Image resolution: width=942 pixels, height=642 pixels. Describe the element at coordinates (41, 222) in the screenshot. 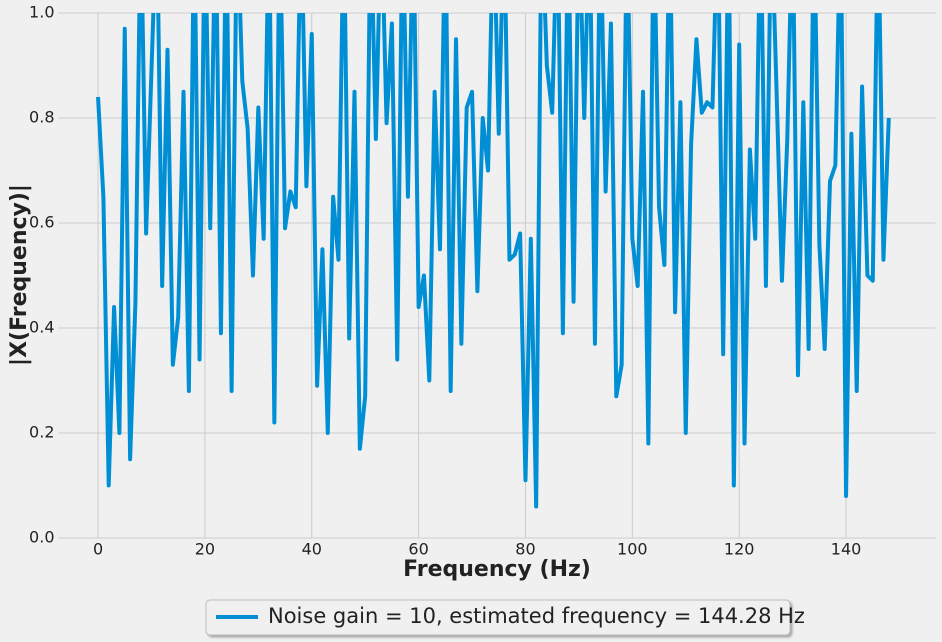

I see `y-tick-label: 0.6` at that location.